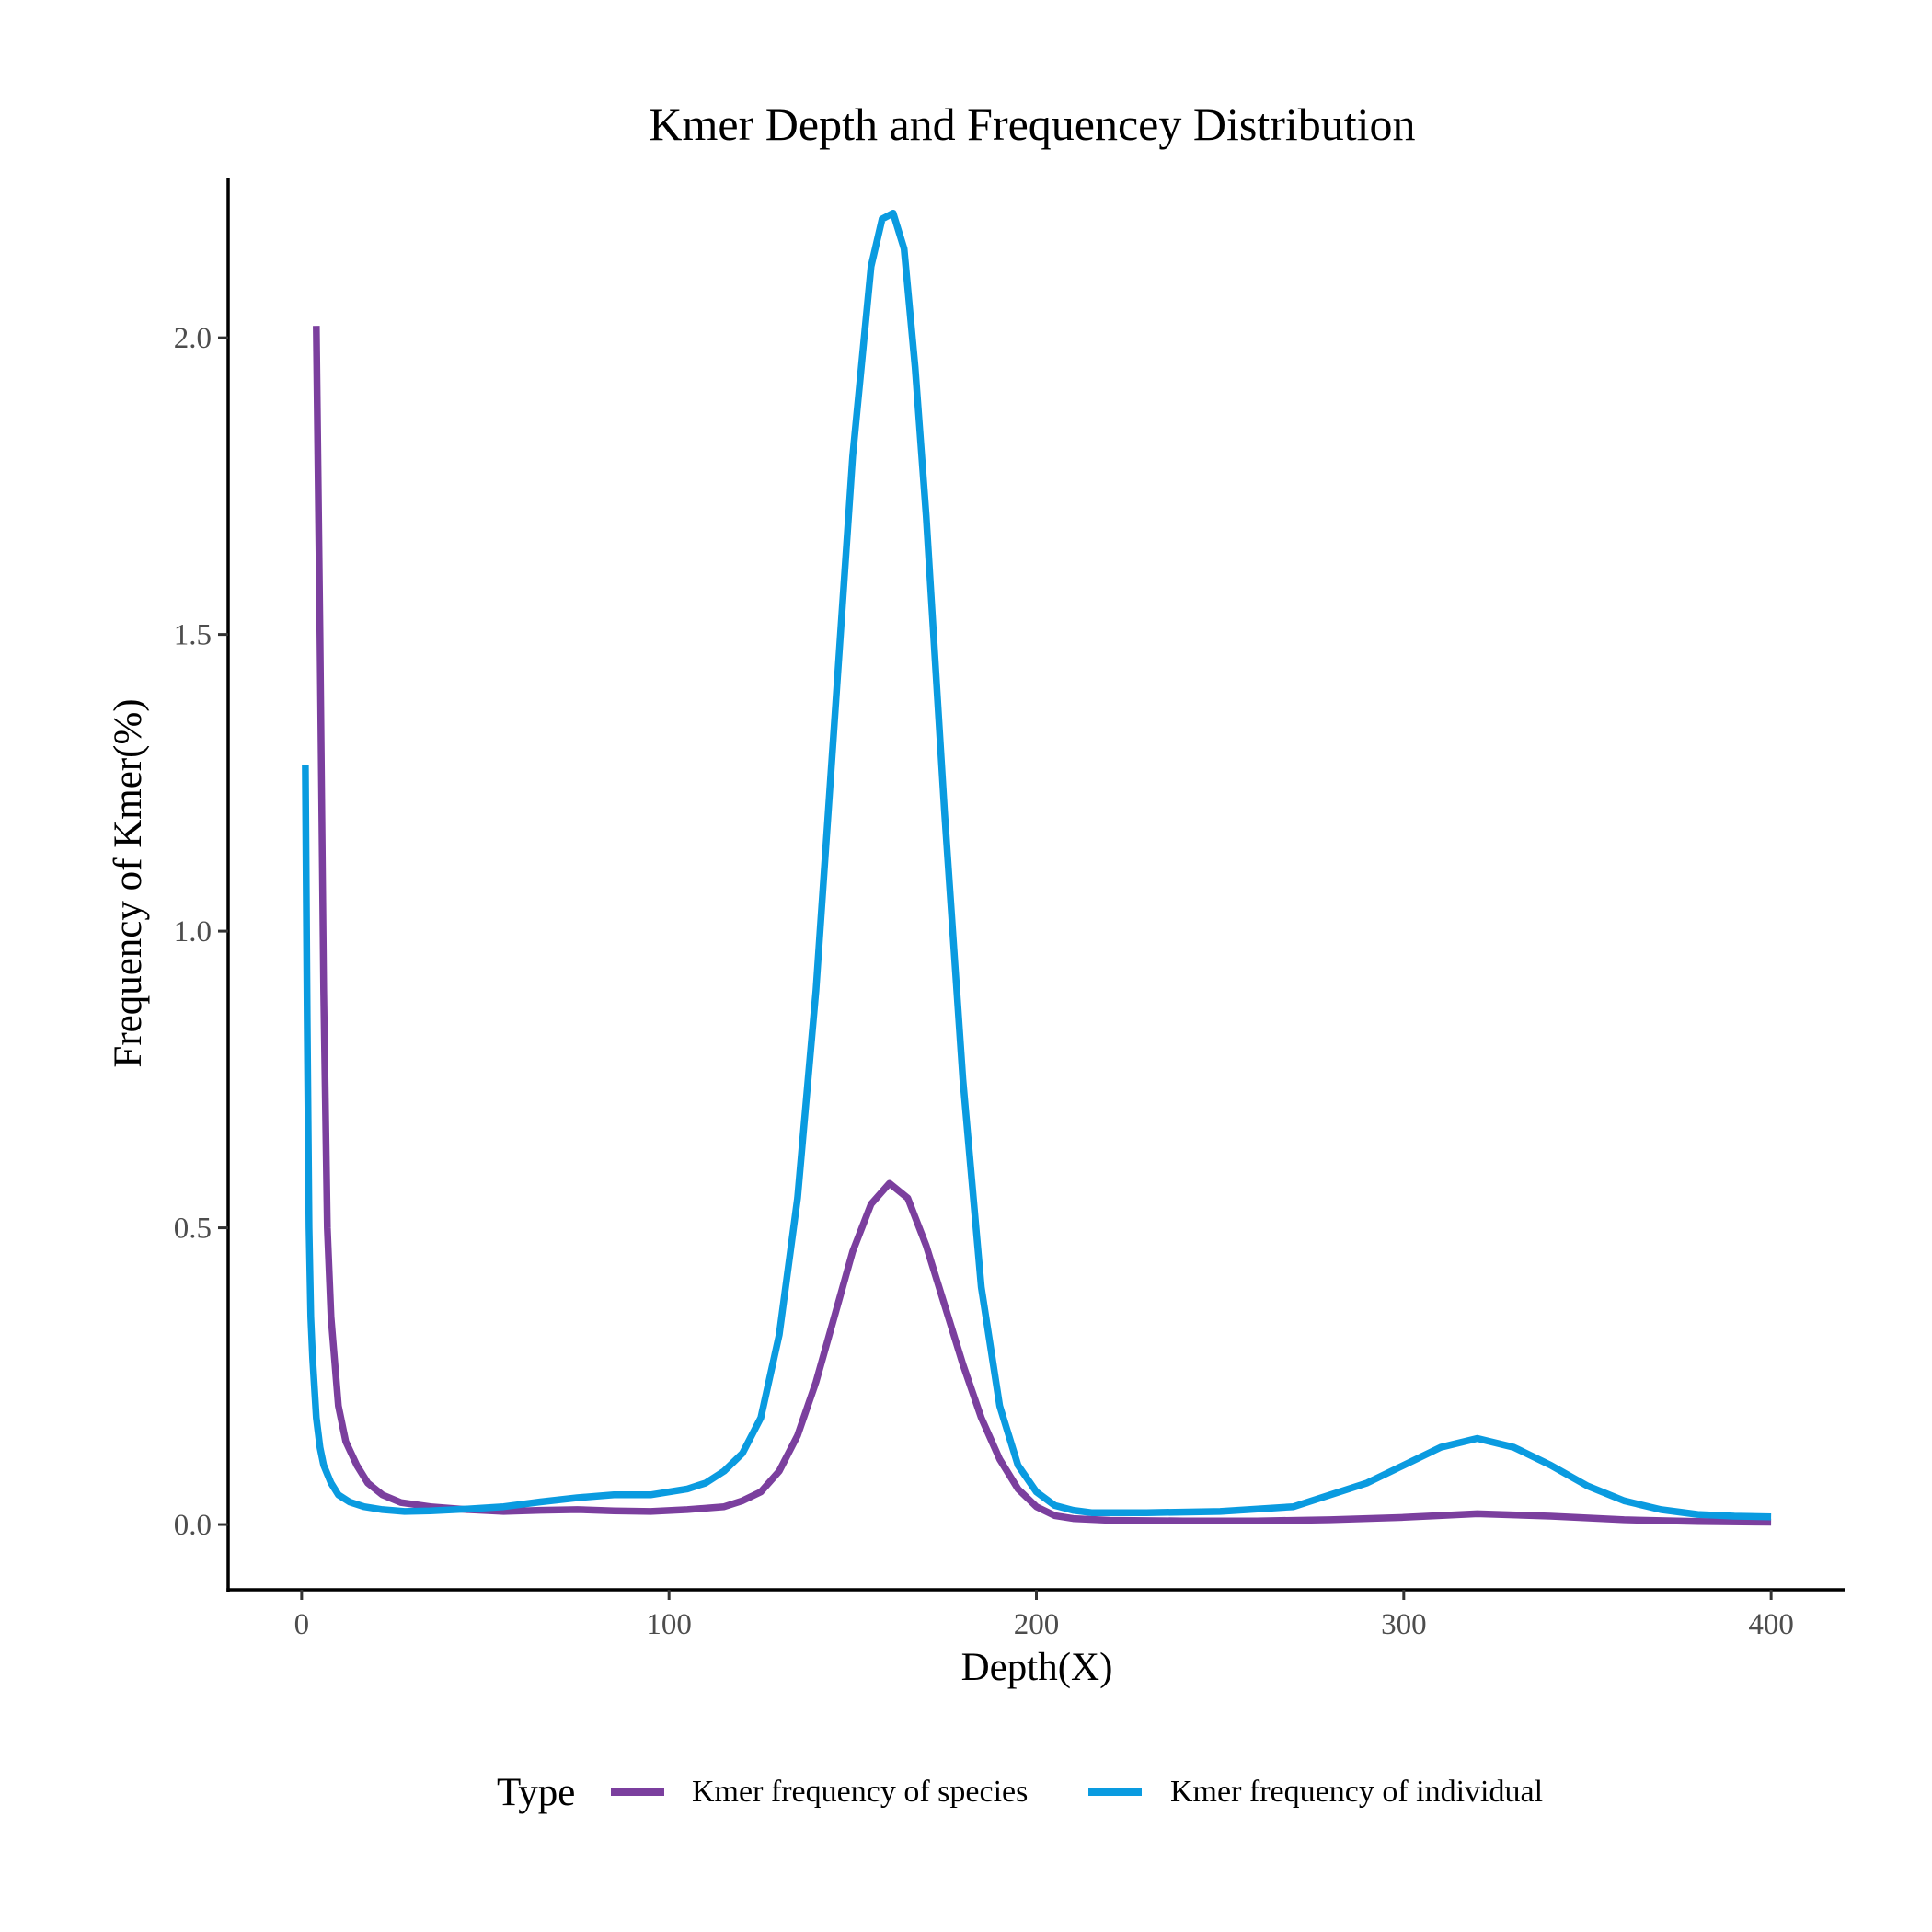  Describe the element at coordinates (1404, 1624) in the screenshot. I see `x-tick-label: 300` at that location.